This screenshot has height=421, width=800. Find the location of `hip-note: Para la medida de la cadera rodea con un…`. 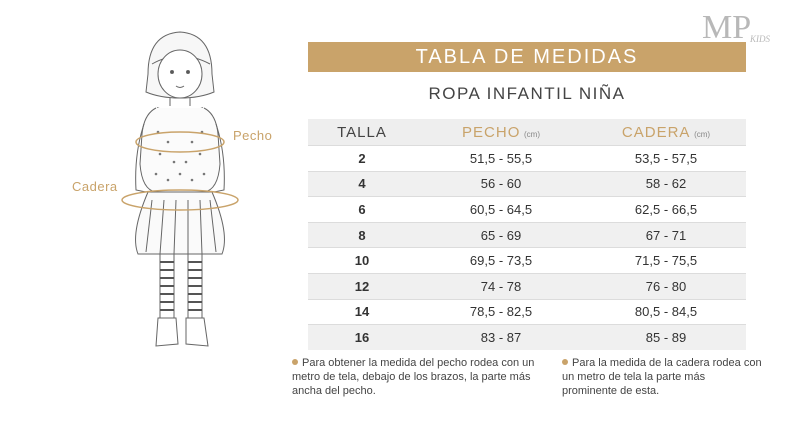

hip-note: Para la medida de la cadera rodea con un… is located at coordinates (662, 377).